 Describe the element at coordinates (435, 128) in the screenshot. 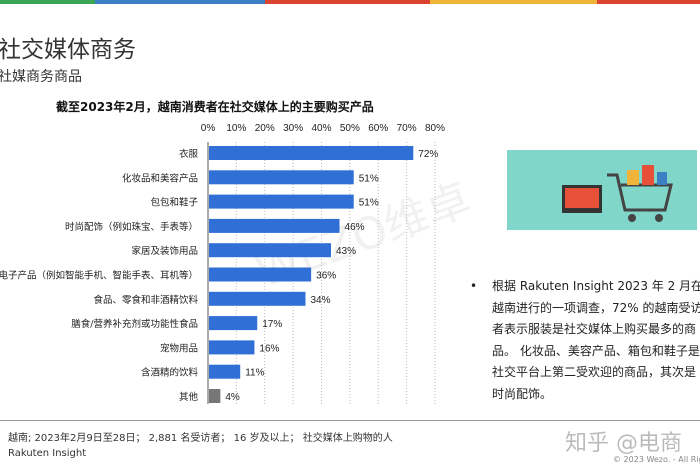

I see `x-tick-label: 80%` at that location.